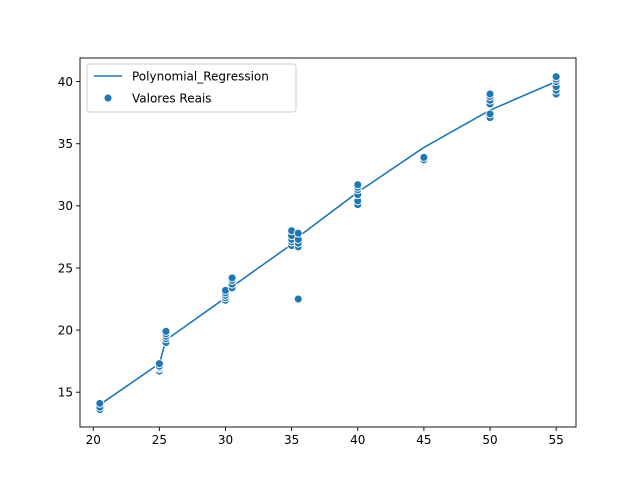 Image resolution: width=640 pixels, height=480 pixels. Describe the element at coordinates (65, 268) in the screenshot. I see `y-tick-label: 25` at that location.